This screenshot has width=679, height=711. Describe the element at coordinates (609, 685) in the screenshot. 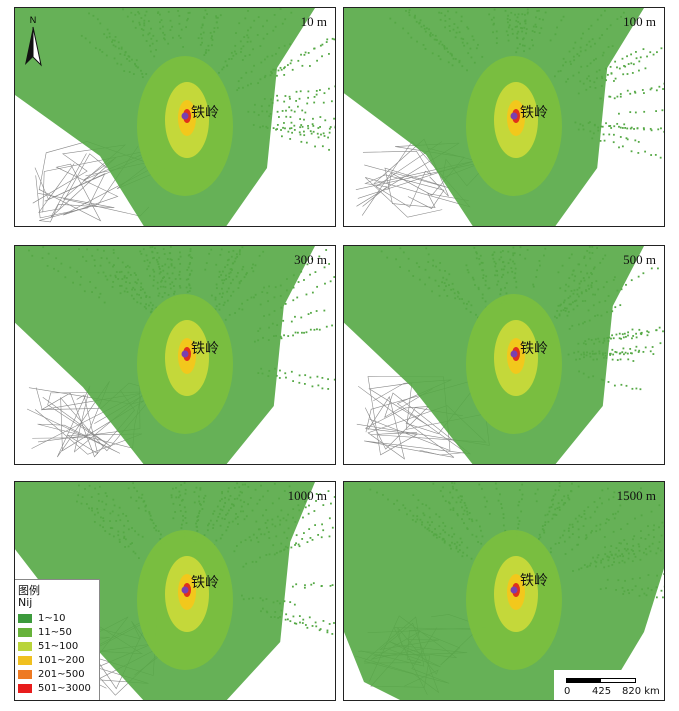

I see `scale-bar: 0 425 820 km` at that location.